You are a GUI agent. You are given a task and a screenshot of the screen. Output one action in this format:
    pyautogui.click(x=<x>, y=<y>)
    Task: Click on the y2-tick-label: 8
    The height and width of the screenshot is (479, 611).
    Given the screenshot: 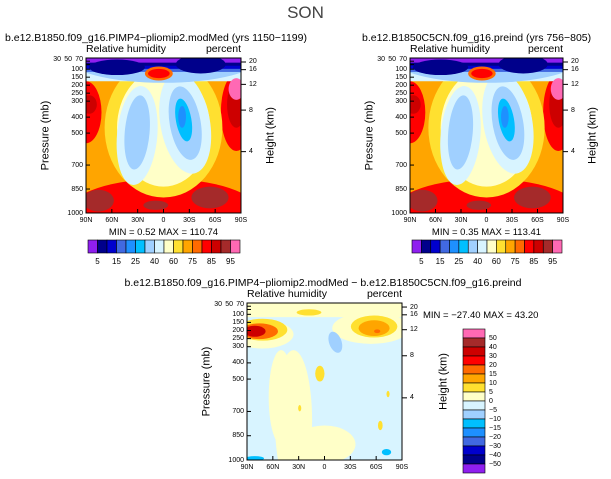 What is the action you would take?
    pyautogui.click(x=412, y=356)
    